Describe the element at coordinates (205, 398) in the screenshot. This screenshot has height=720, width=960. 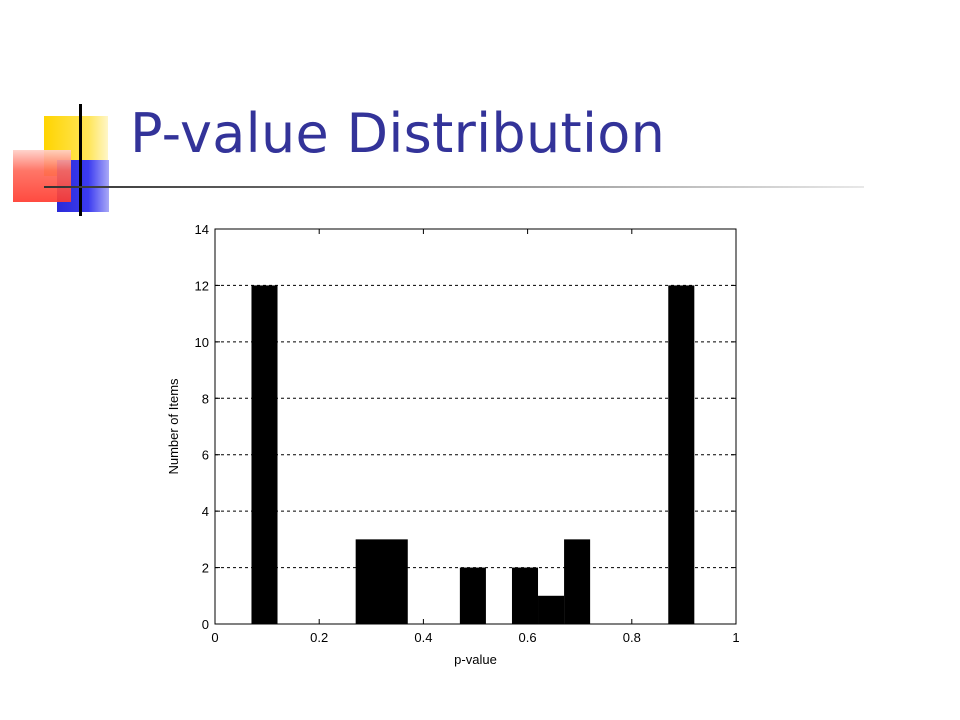
I see `y-tick-label: 8` at that location.